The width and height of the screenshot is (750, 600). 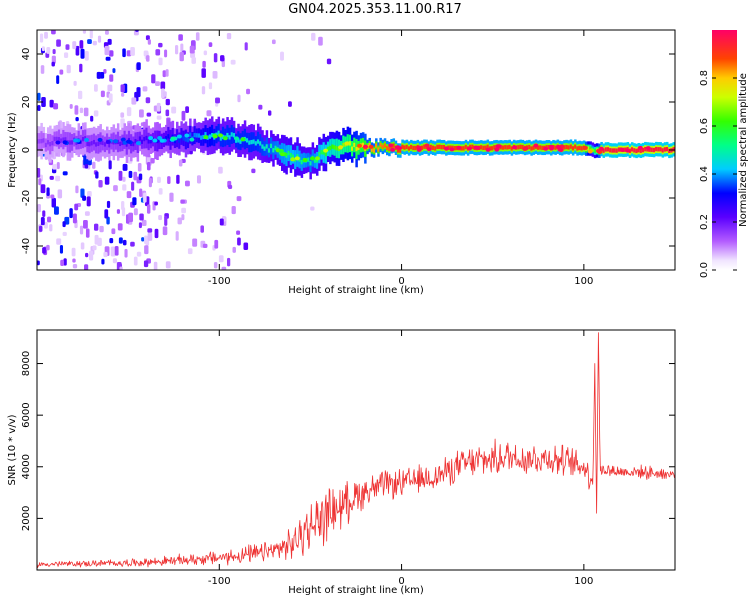 I want to click on snr-x-tick-label: 100, so click(x=583, y=581).